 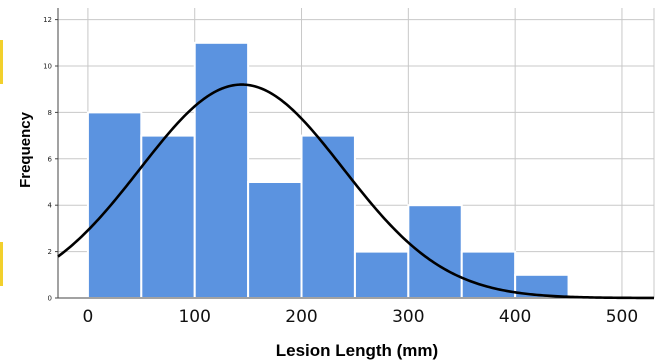 What do you see at coordinates (47, 20) in the screenshot?
I see `y-tick-label: 12` at bounding box center [47, 20].